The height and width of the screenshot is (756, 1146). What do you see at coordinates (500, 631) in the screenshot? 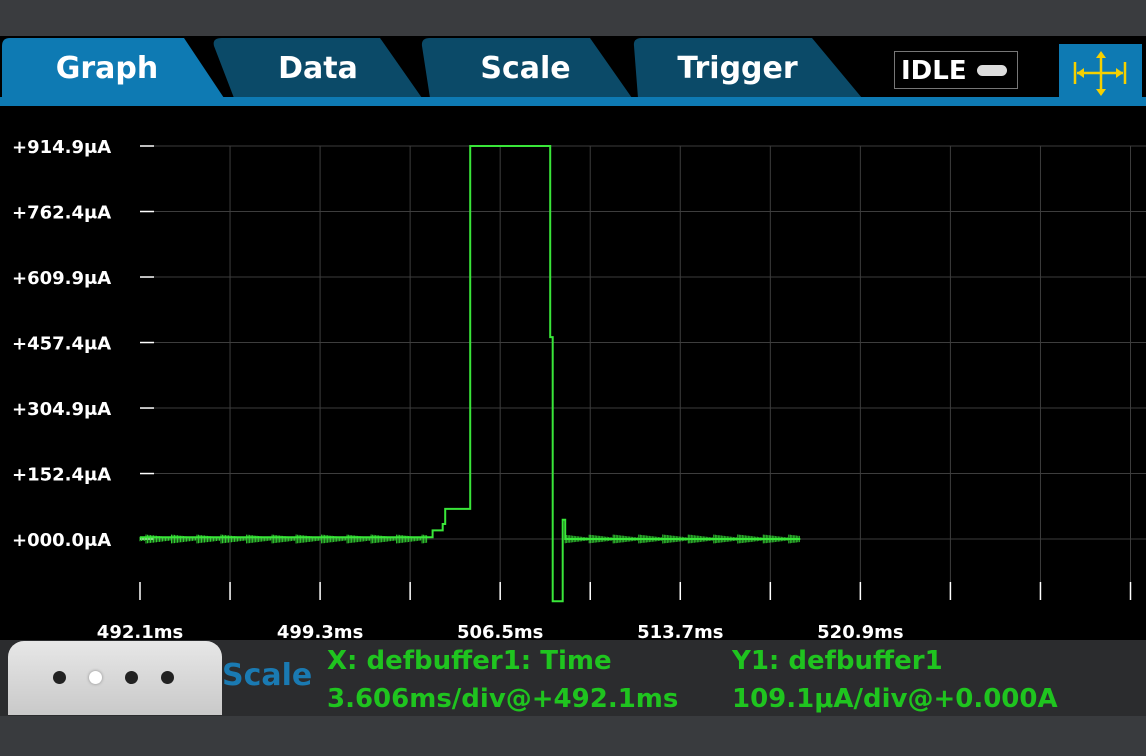
I see `xtick-label-2: 506.5ms` at bounding box center [500, 631].